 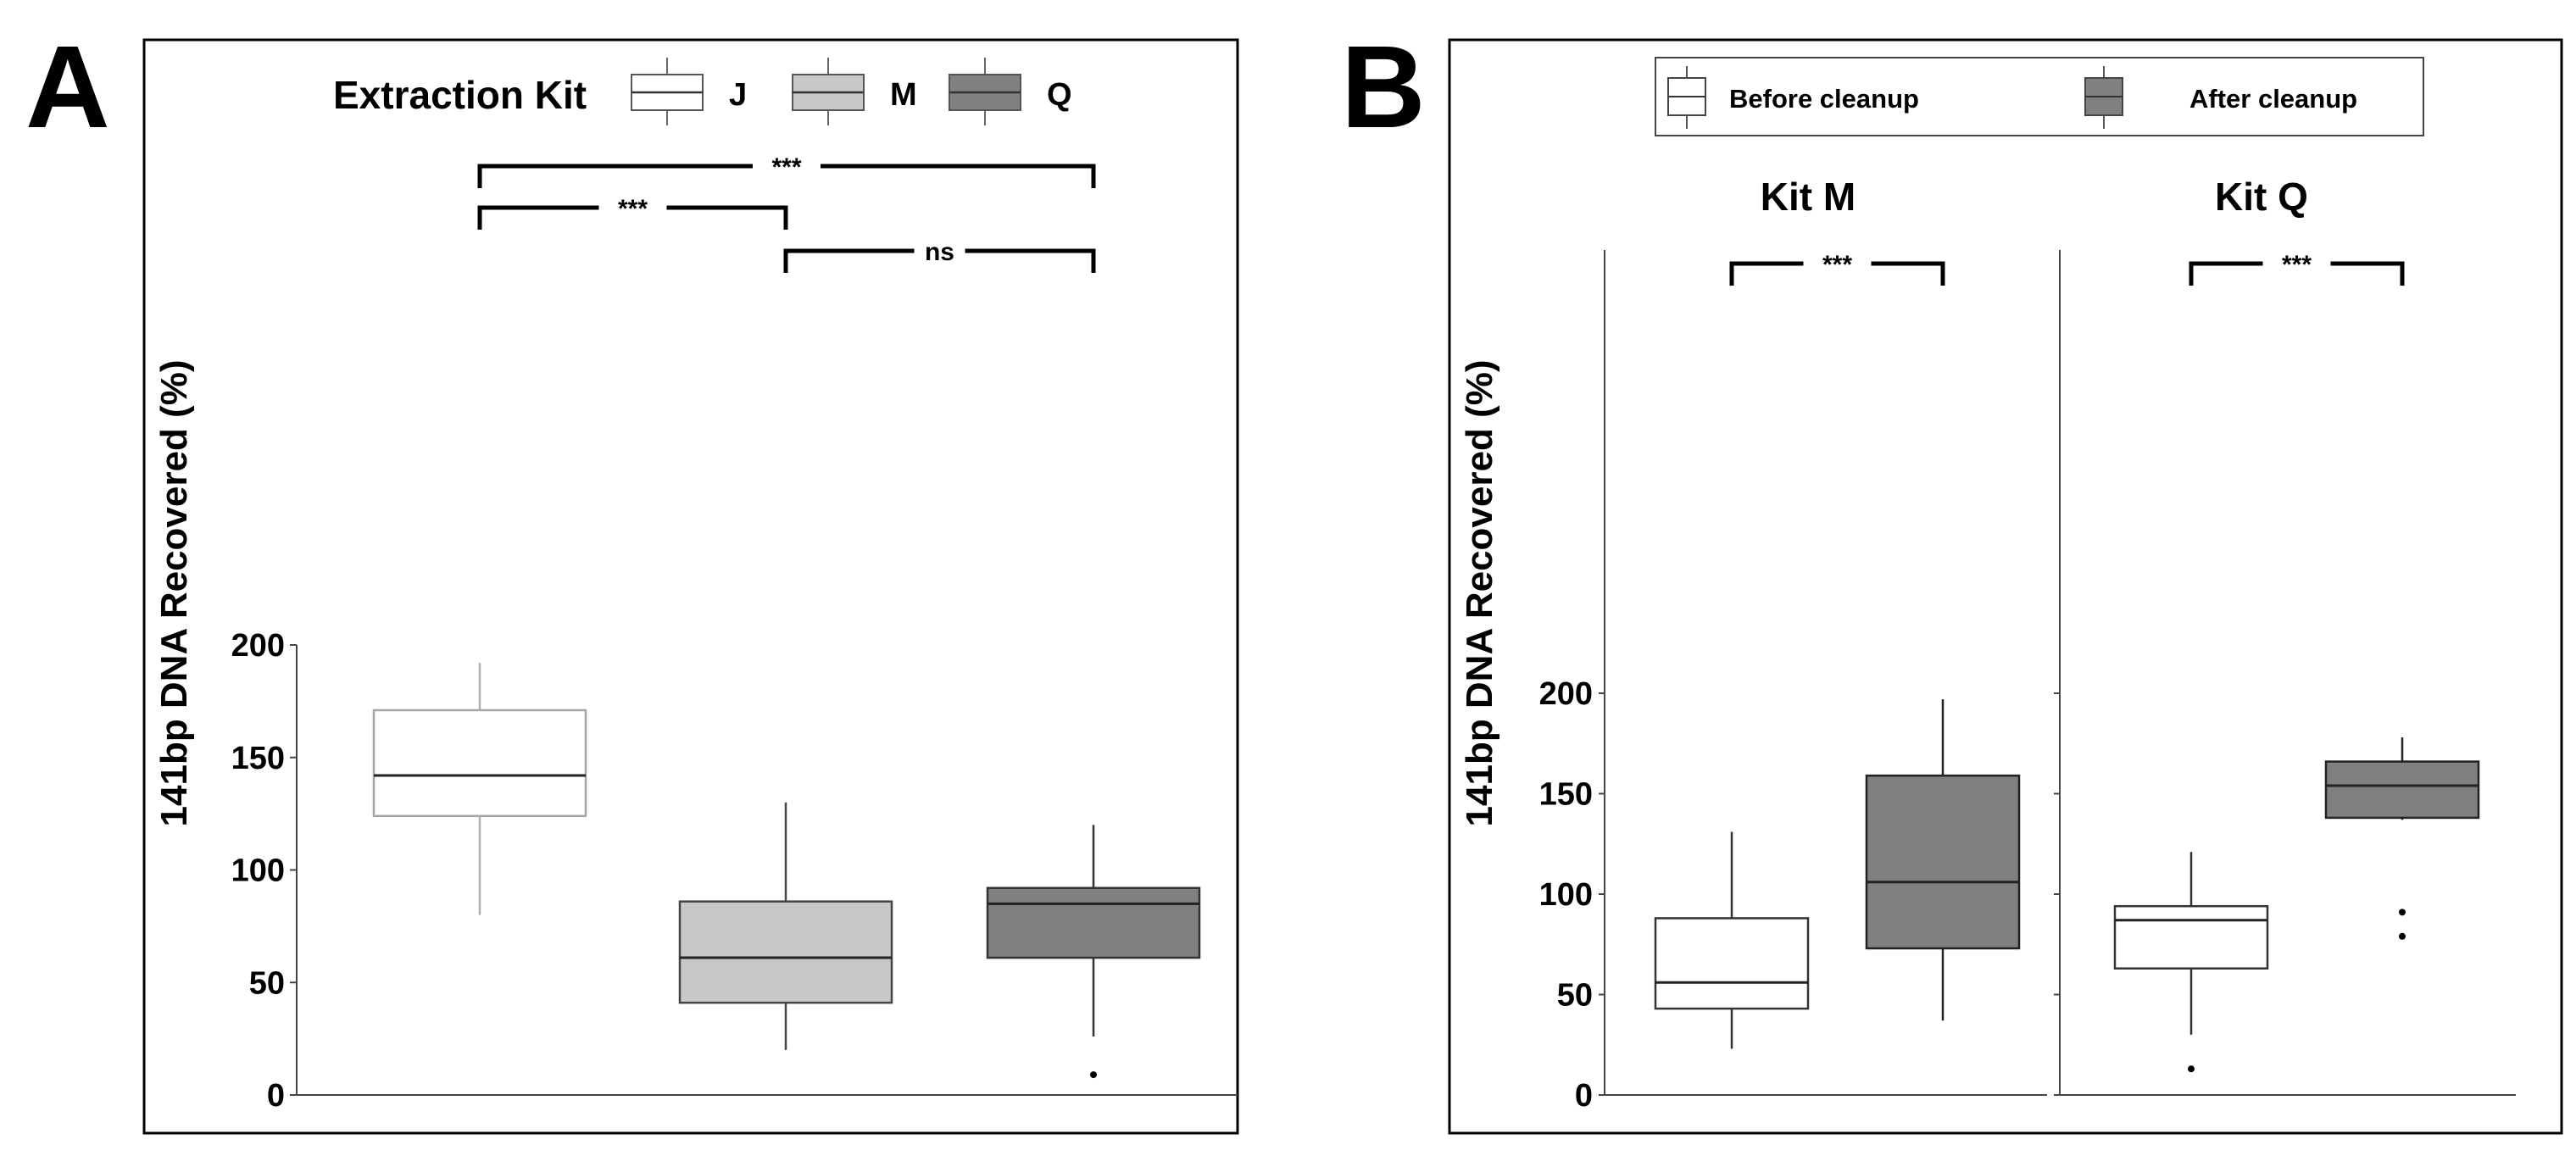 I want to click on panel-a-comparison-2-label: ns, so click(x=939, y=252).